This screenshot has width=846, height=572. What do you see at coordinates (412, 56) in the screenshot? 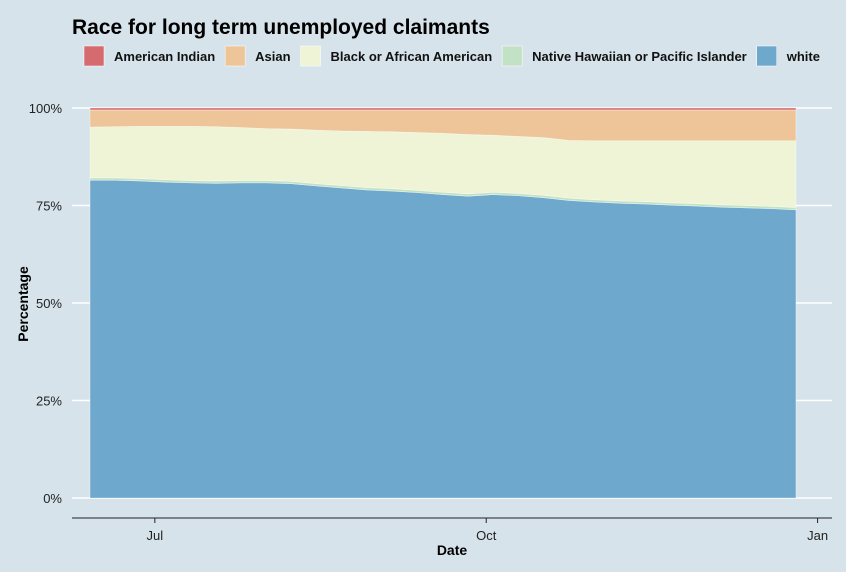
I see `legend-label: Black or African American` at bounding box center [412, 56].